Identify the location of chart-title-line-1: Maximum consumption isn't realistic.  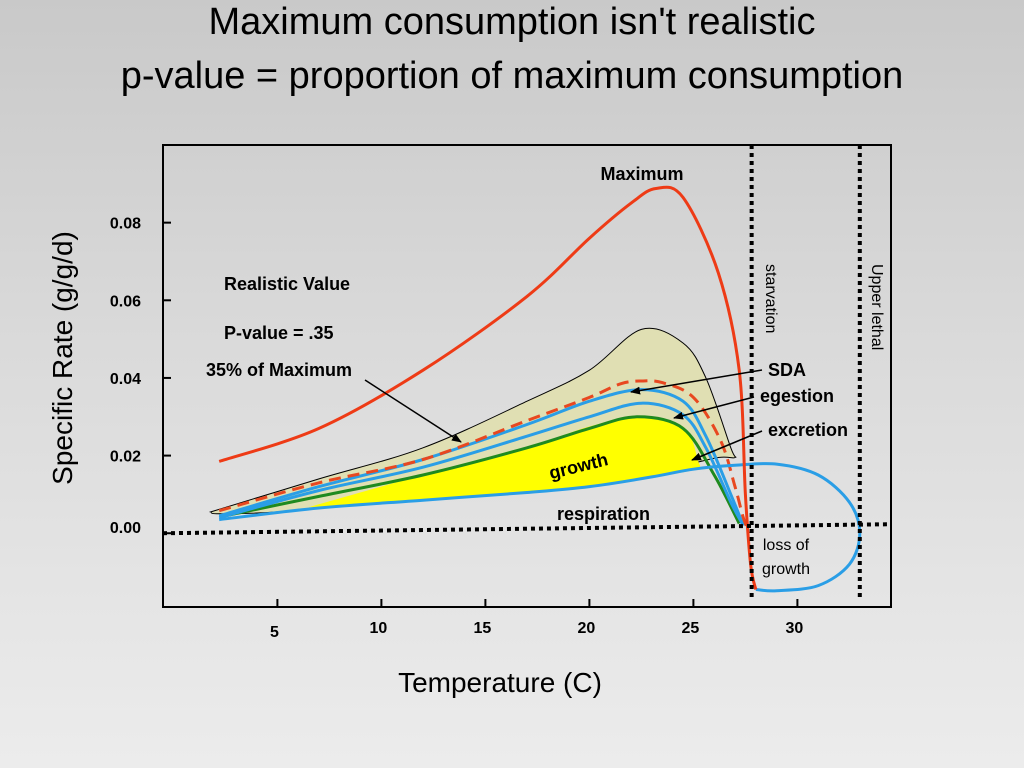
(512, 22).